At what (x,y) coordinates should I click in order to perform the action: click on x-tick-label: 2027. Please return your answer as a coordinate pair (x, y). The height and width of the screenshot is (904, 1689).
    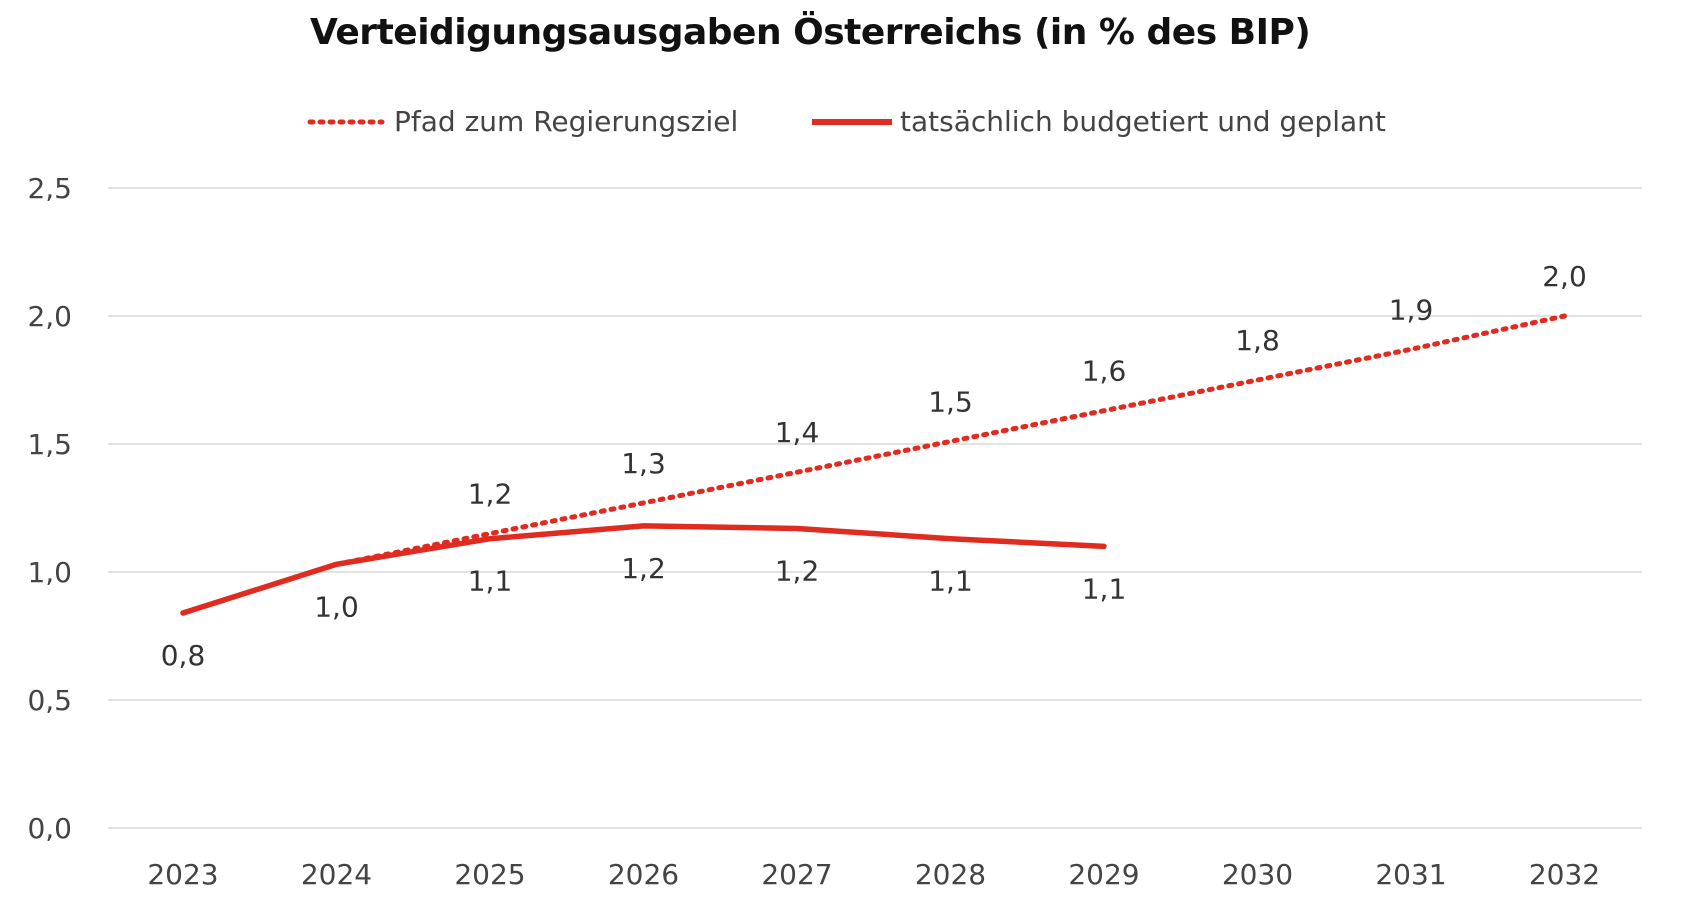
    Looking at the image, I should click on (796, 874).